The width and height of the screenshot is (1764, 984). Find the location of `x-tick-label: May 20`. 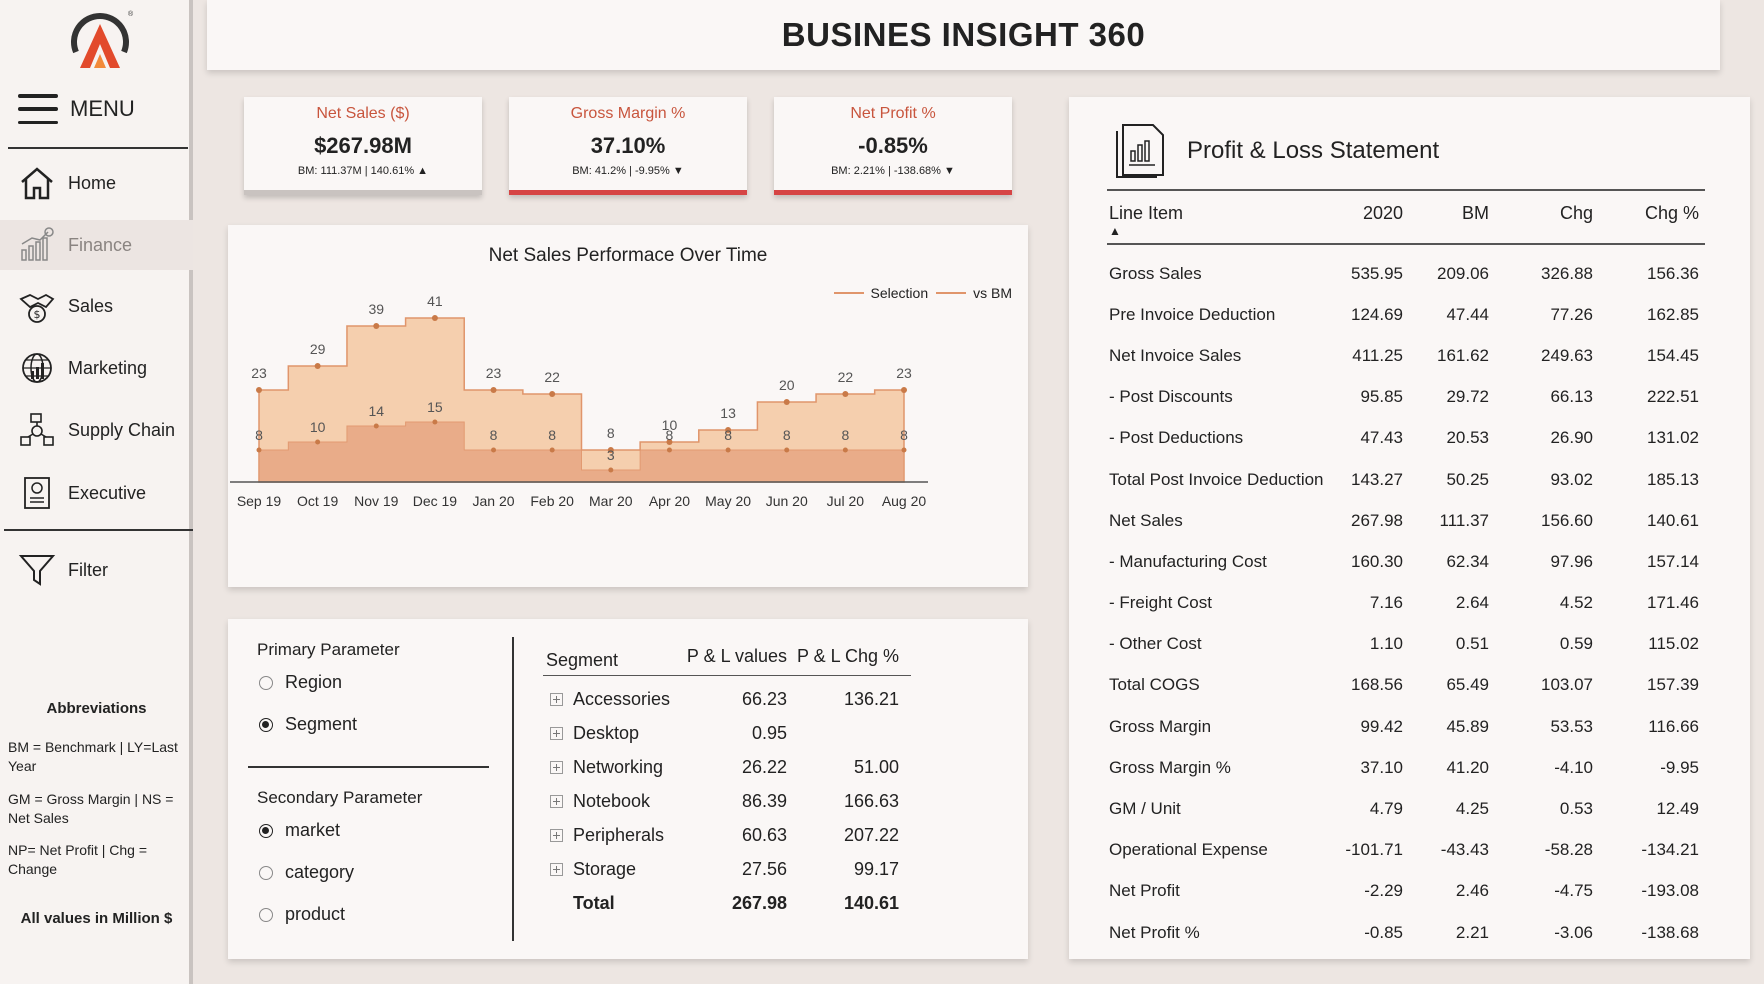

x-tick-label: May 20 is located at coordinates (728, 501).